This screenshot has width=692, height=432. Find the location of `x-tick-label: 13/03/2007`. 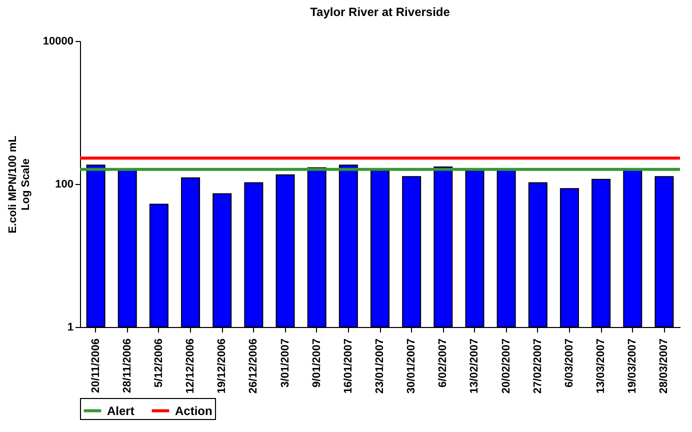

x-tick-label: 13/03/2007 is located at coordinates (601, 366).